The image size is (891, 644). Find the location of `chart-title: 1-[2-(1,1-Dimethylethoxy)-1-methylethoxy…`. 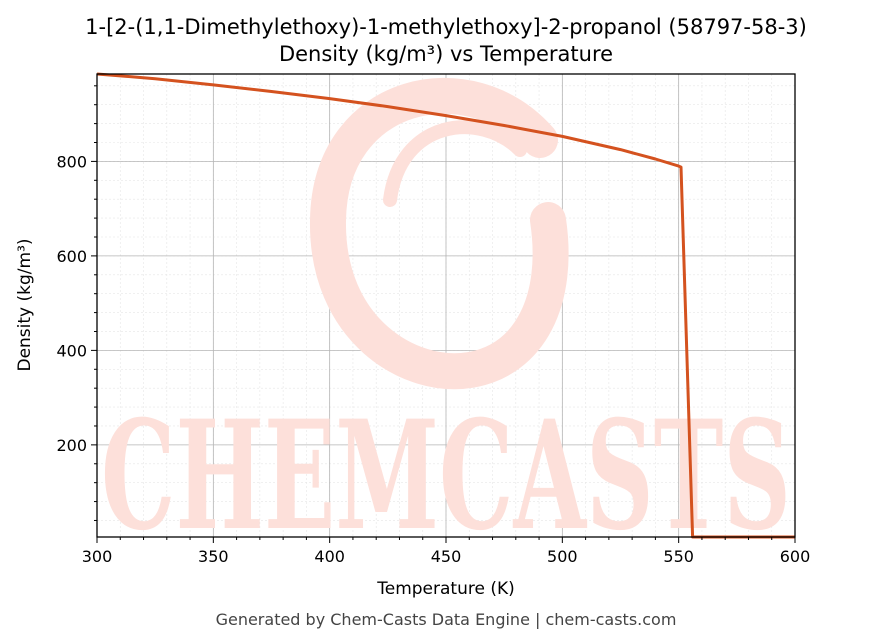

chart-title: 1-[2-(1,1-Dimethylethoxy)-1-methylethoxy… is located at coordinates (446, 27).